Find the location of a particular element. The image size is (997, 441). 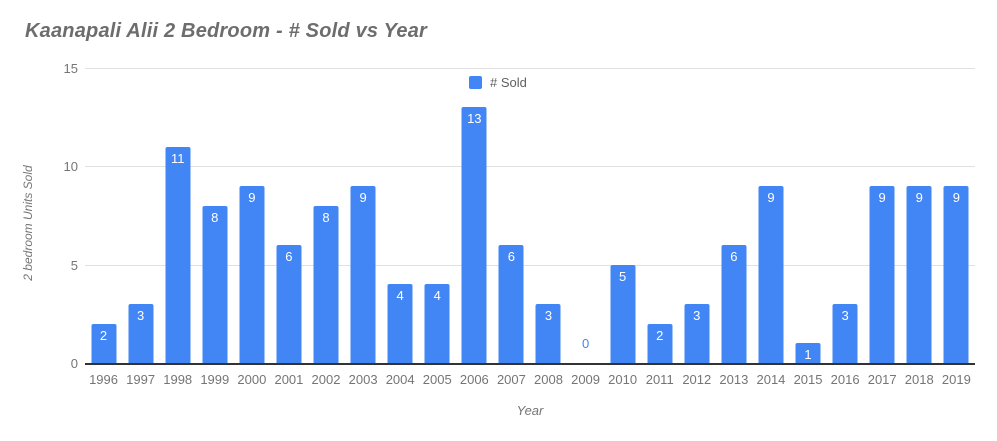

bar-2017: 9 is located at coordinates (882, 274).